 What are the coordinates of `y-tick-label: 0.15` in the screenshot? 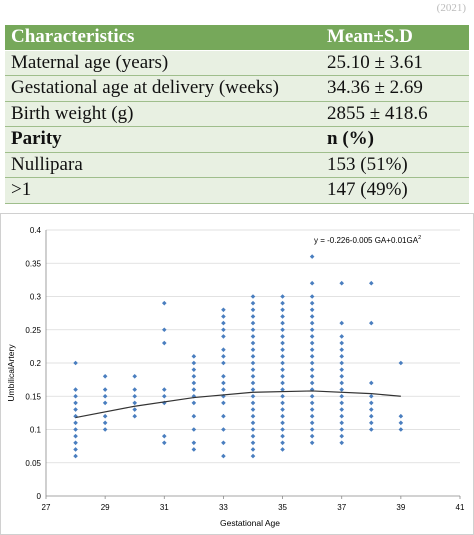 It's located at (33, 396).